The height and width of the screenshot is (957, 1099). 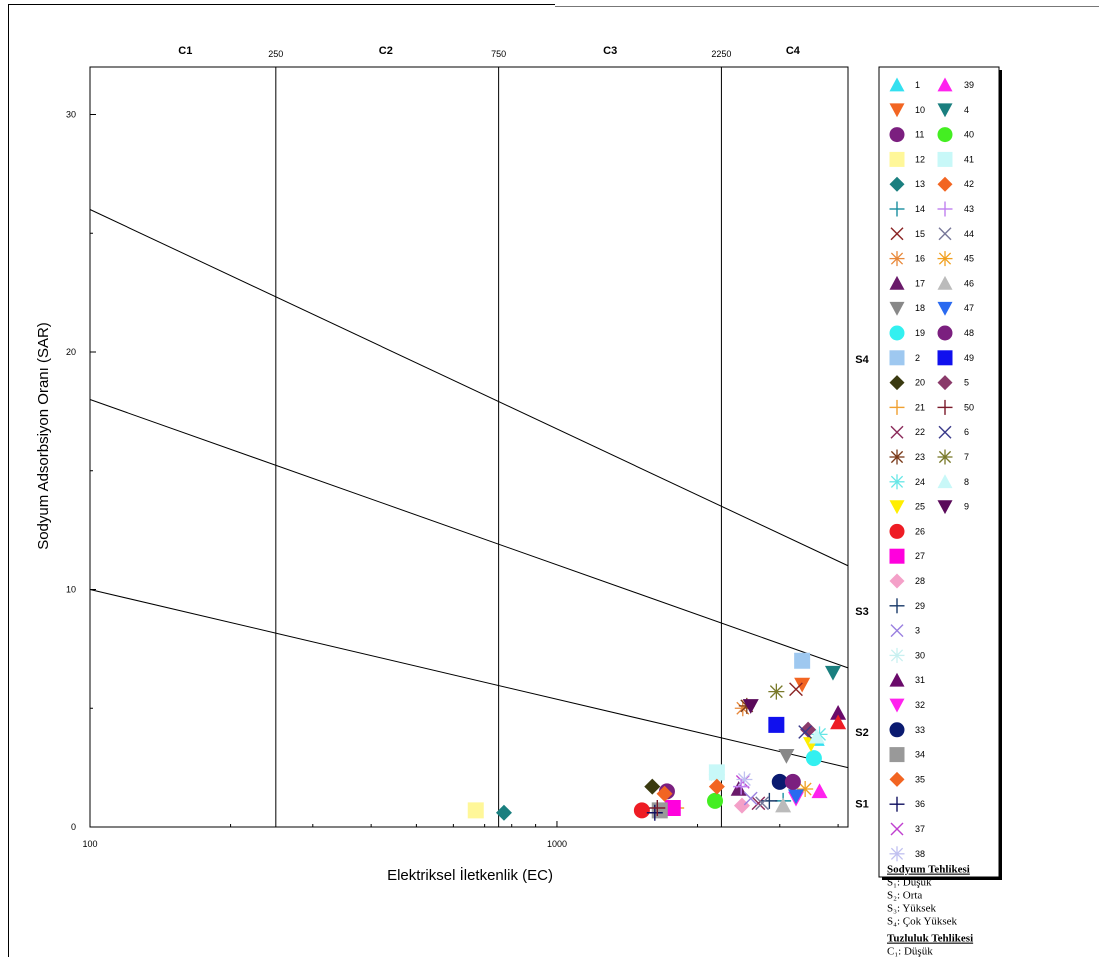 I want to click on salinity-class-label: C2, so click(x=386, y=51).